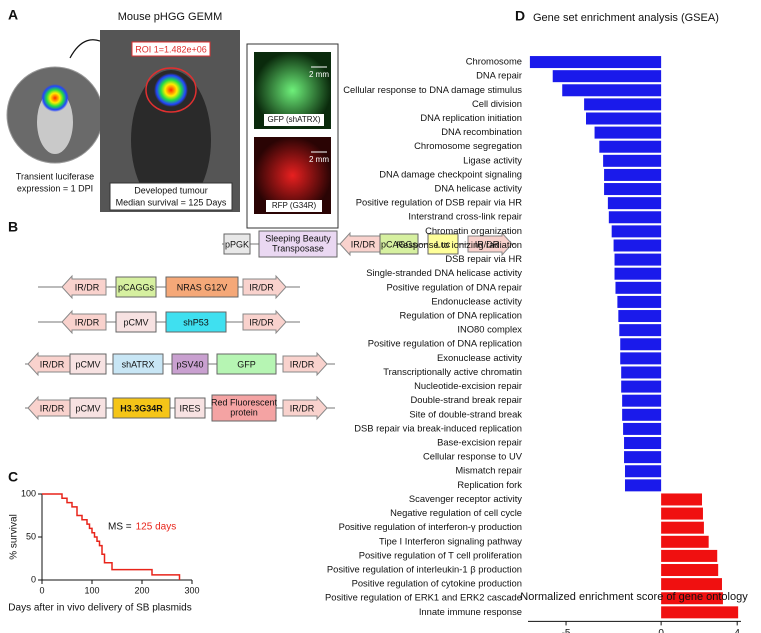 This screenshot has width=761, height=633. Describe the element at coordinates (439, 202) in the screenshot. I see `category-label: Positive regulation of DSB repair via HR` at that location.